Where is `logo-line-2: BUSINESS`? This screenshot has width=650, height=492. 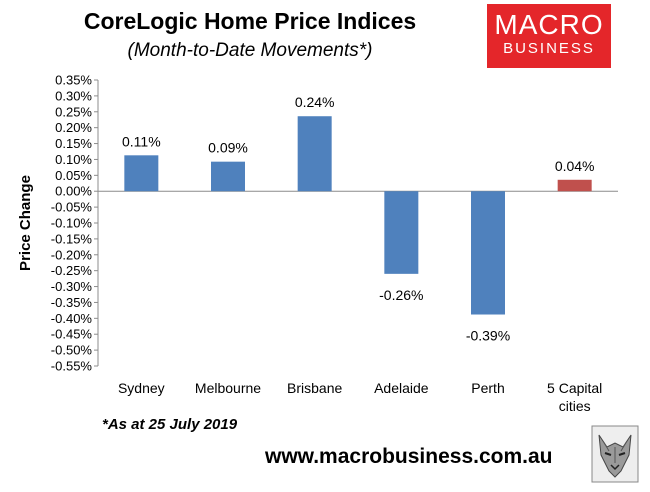
logo-line-2: BUSINESS is located at coordinates (549, 48).